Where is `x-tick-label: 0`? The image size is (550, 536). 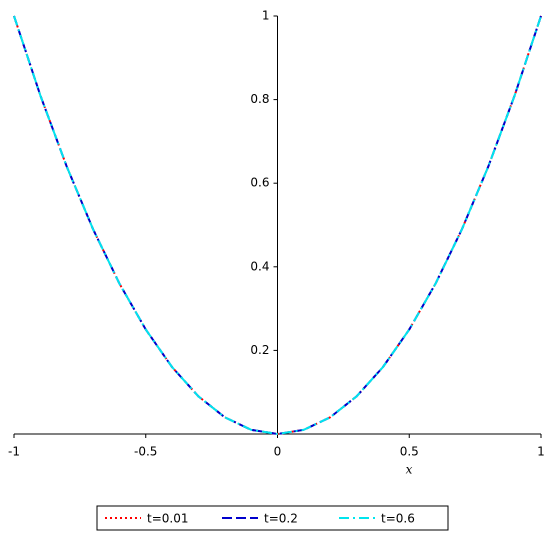 x-tick-label: 0 is located at coordinates (278, 452).